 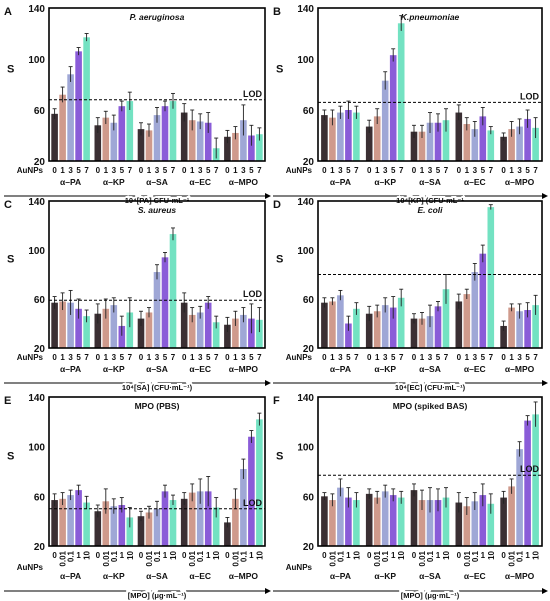 What do you see at coordinates (40, 162) in the screenshot?
I see `y-tick-label: 20` at bounding box center [40, 162].